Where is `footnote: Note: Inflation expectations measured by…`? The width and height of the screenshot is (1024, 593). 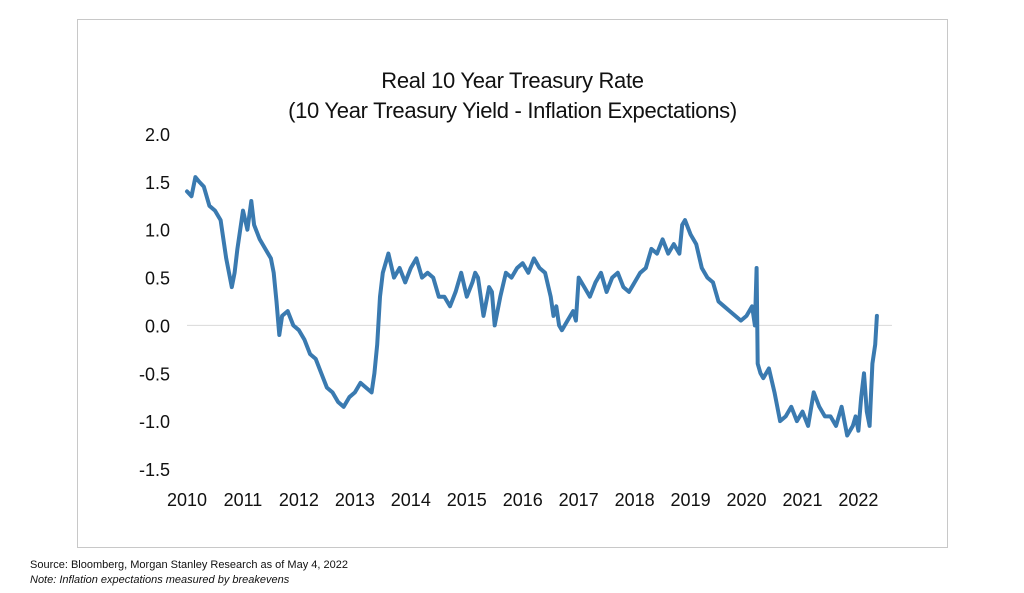 footnote: Note: Inflation expectations measured by… is located at coordinates (160, 580).